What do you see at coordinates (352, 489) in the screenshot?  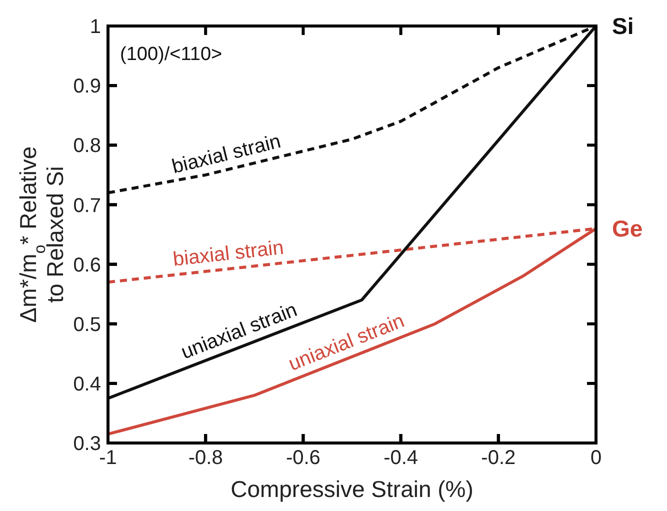 I see `x-axis-title: Compressive Strain (%)` at bounding box center [352, 489].